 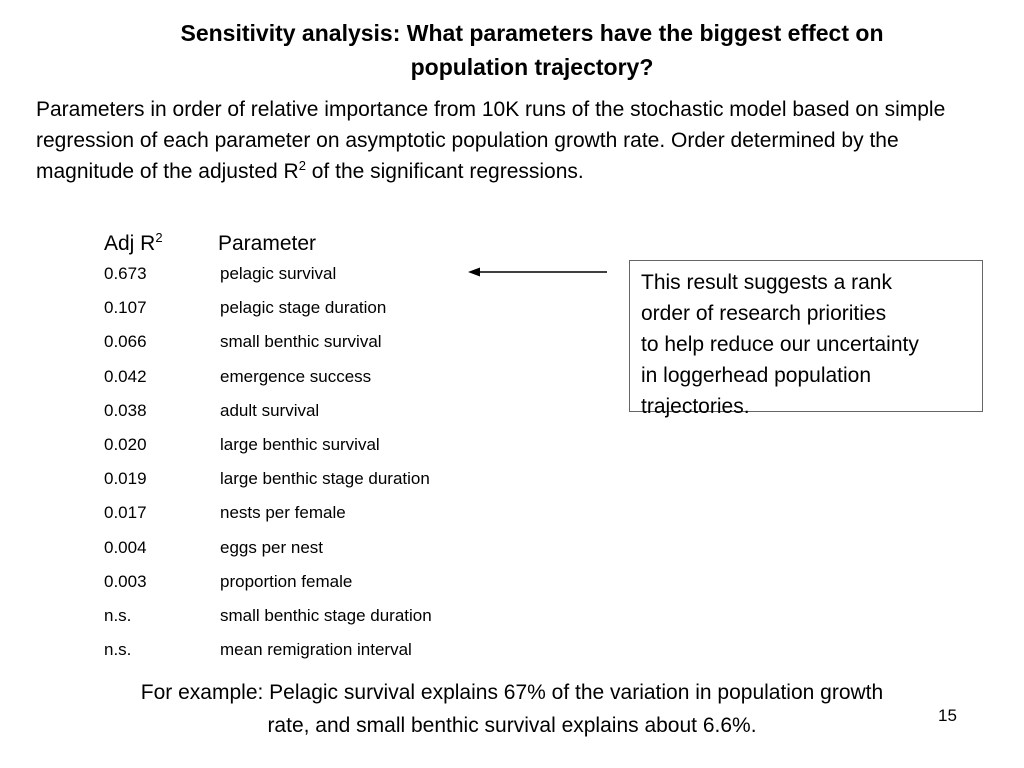 What do you see at coordinates (444, 171) in the screenshot?
I see `intro-text-end: of the significant regressions.` at bounding box center [444, 171].